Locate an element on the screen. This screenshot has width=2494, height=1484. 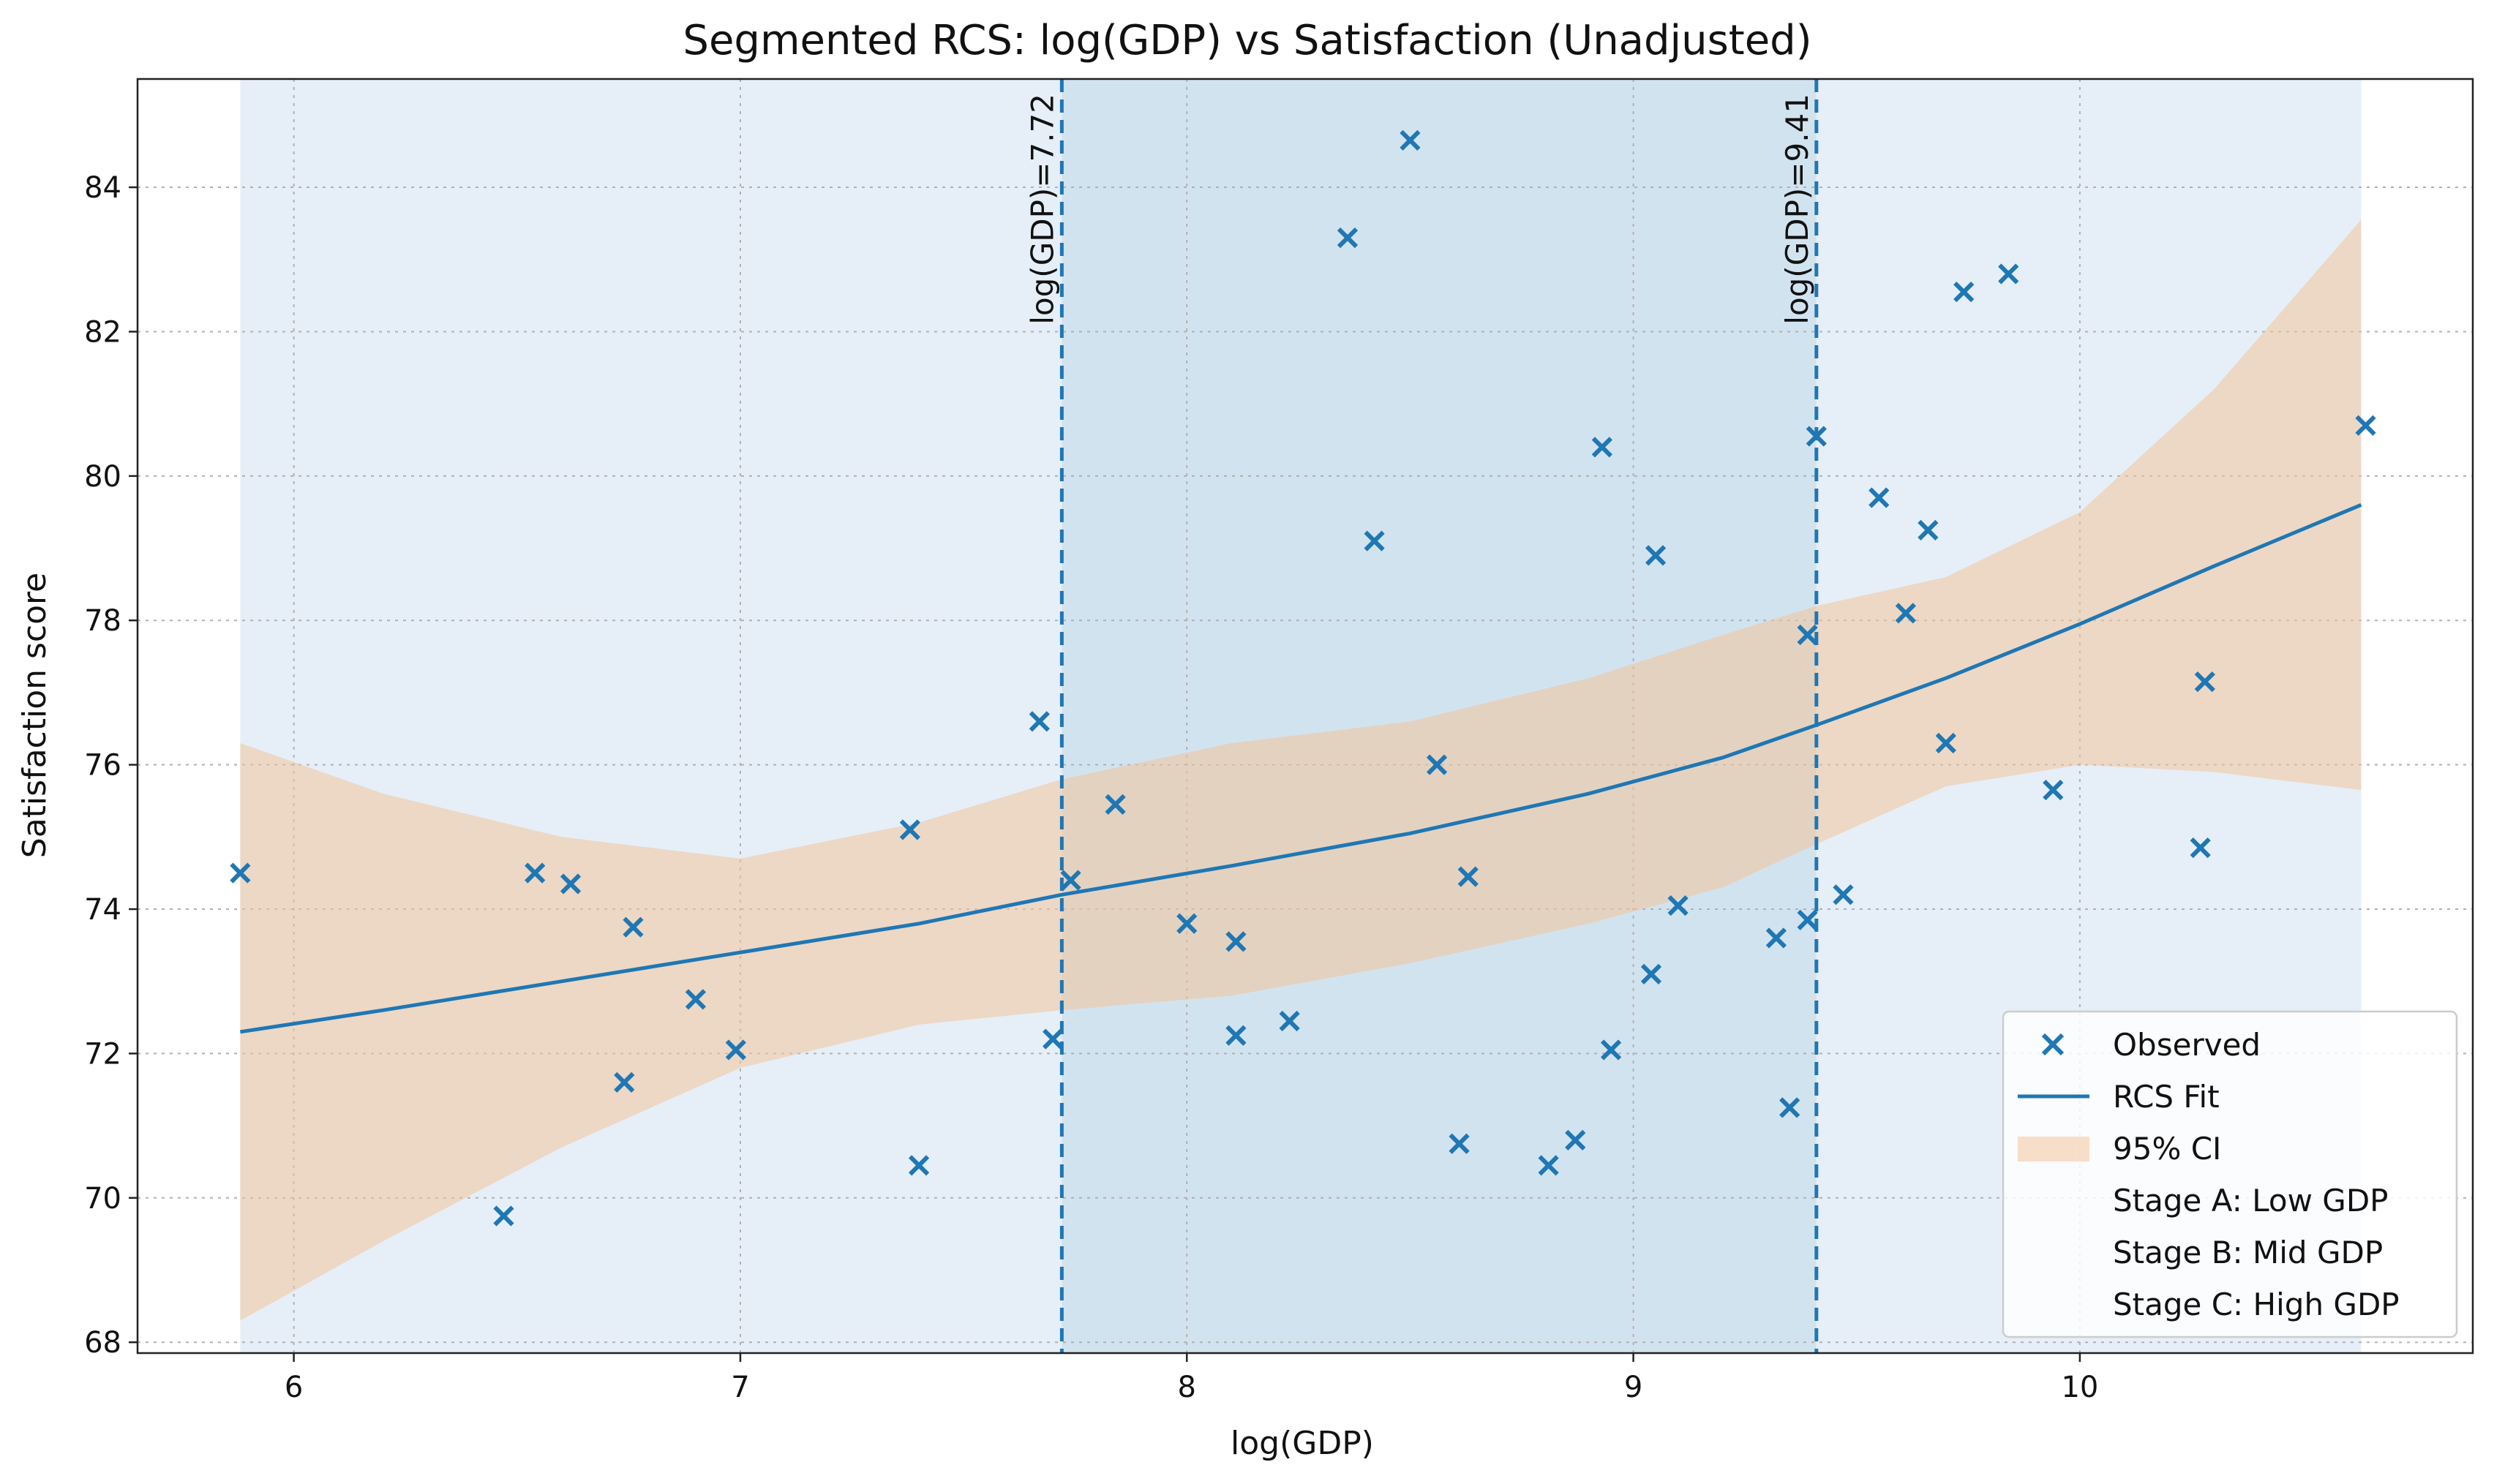
legend-label: Observed is located at coordinates (2187, 1045).